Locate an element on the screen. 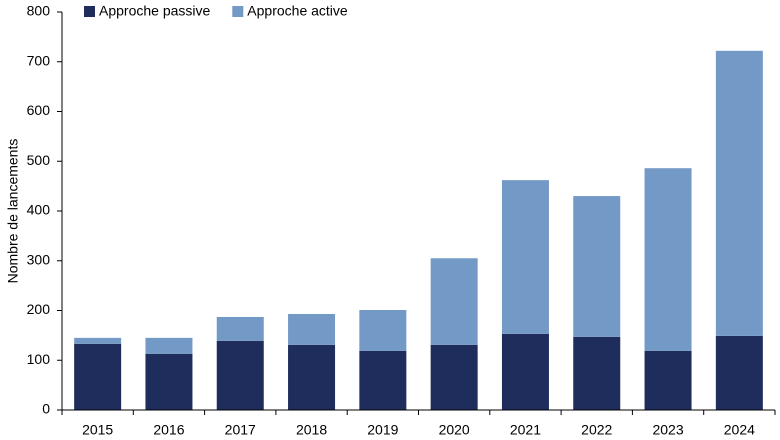  x-tick-label: 2017 is located at coordinates (240, 430).